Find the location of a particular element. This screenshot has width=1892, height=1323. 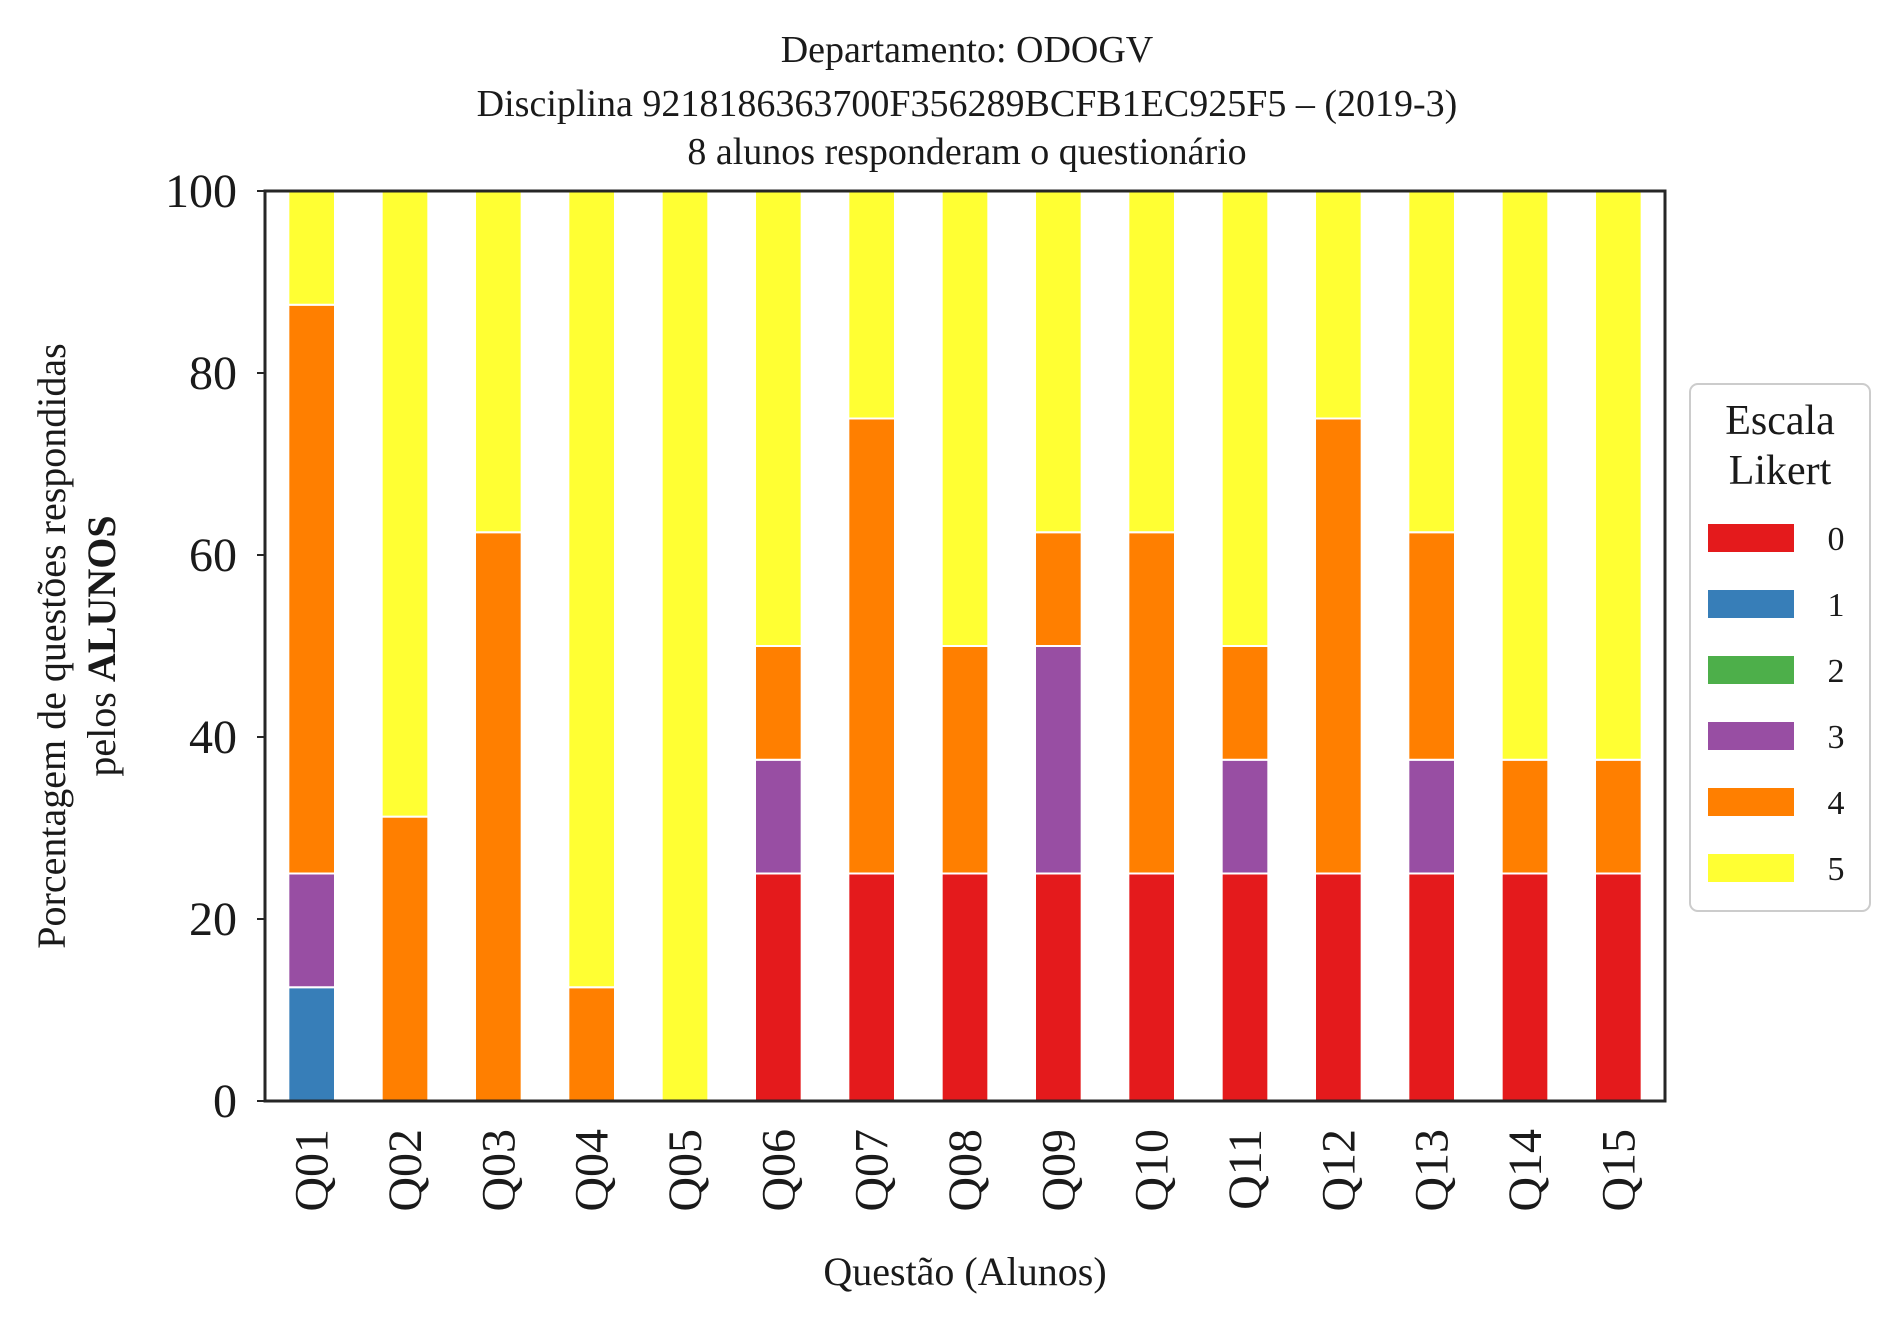

y-tick-label: 100 is located at coordinates (201, 191).